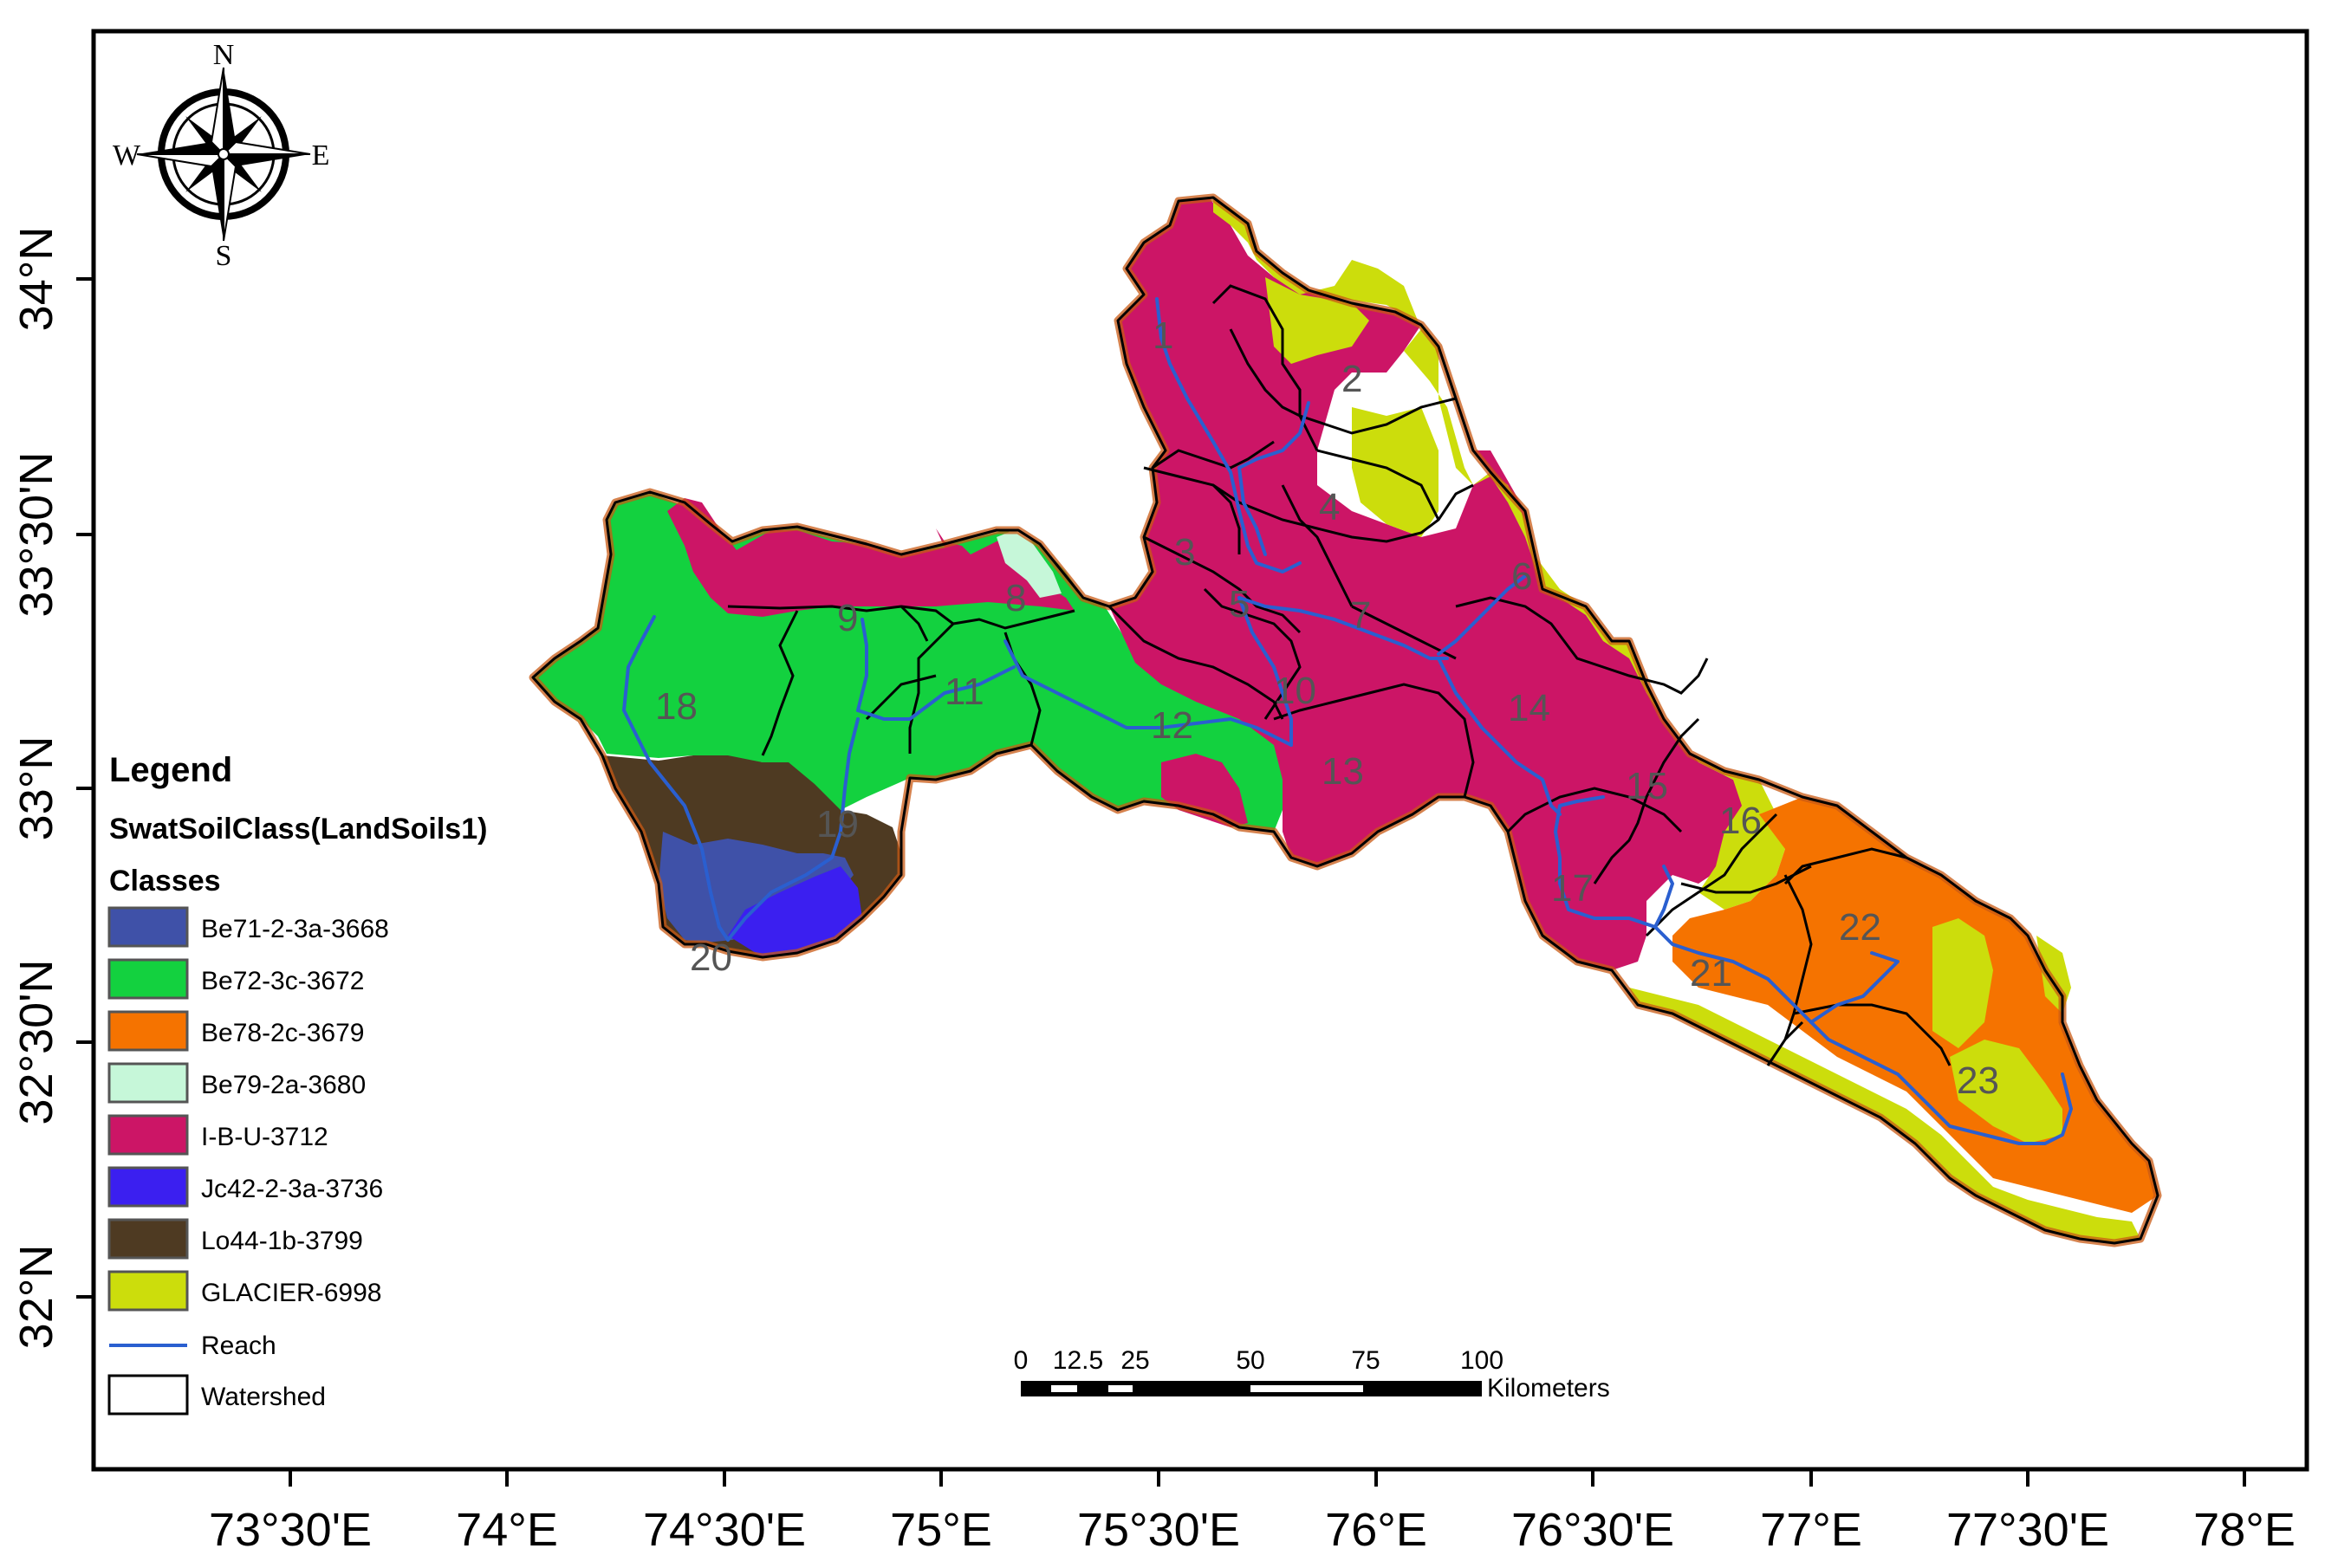 The height and width of the screenshot is (1568, 2338). What do you see at coordinates (282, 1033) in the screenshot?
I see `legend-label-be78: Be78-2c-3679` at bounding box center [282, 1033].